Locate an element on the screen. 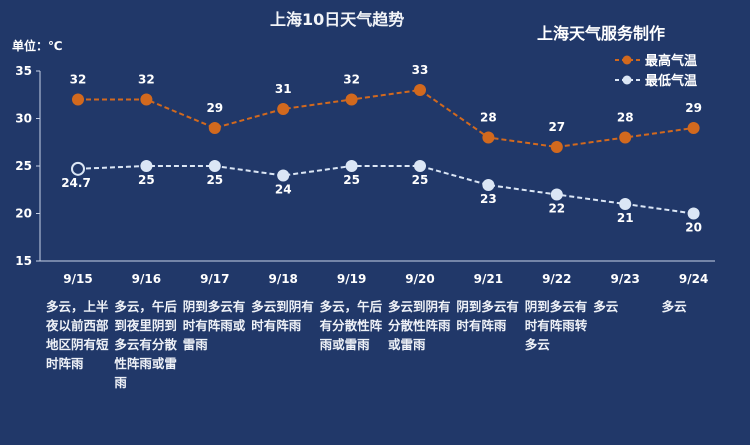 This screenshot has width=750, height=445. weather-description: 多云，上半夜以前西部地区阴有短时阵雨 is located at coordinates (77, 335).